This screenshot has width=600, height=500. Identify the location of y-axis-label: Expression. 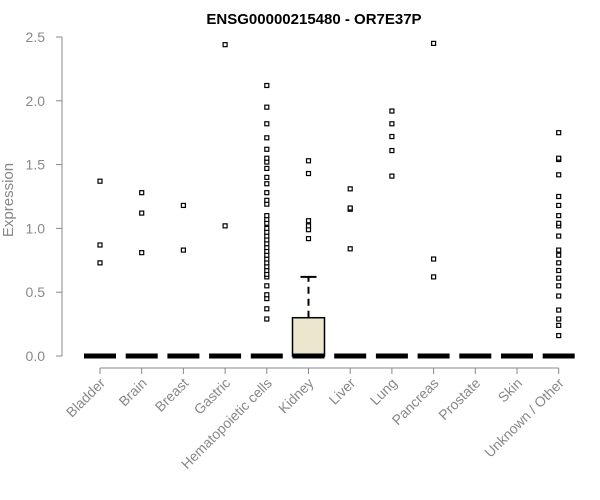
(8, 200).